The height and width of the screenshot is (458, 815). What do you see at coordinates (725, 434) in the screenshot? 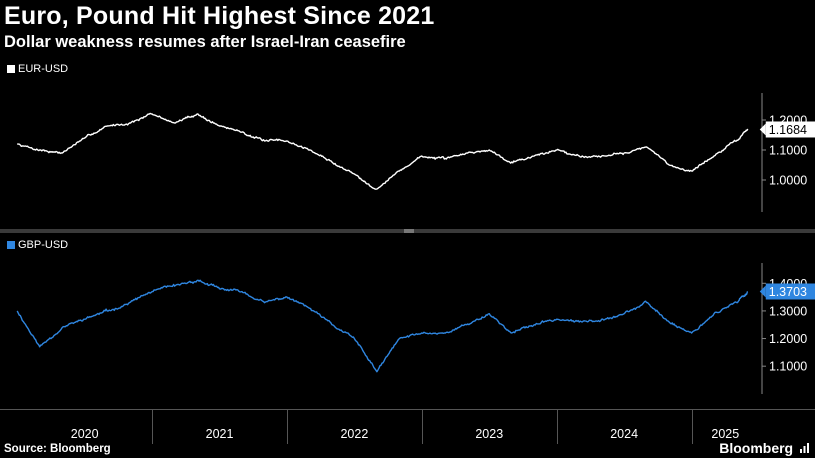
I see `x-tick-label: 2025` at bounding box center [725, 434].